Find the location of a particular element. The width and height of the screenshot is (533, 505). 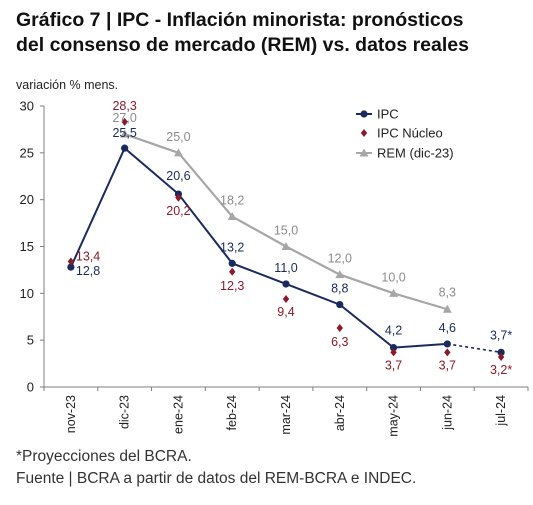

legend-ipc-nucleo-label: IPC Núcleo is located at coordinates (410, 133).